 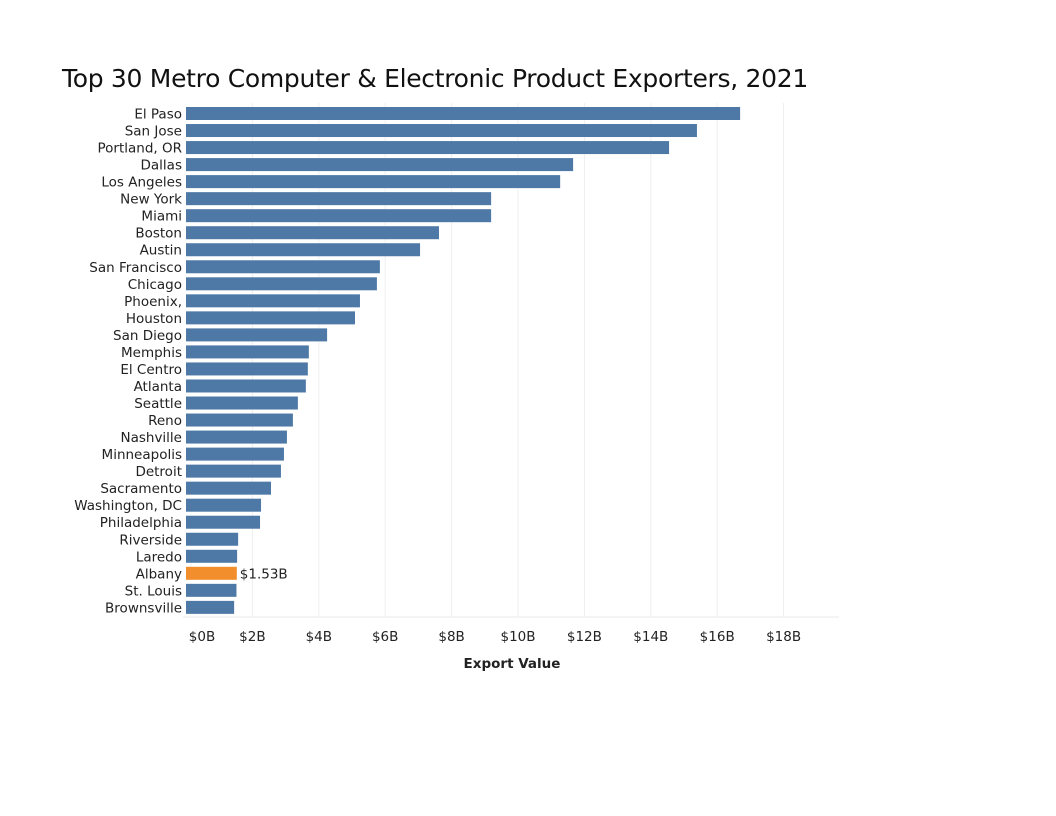 What do you see at coordinates (385, 637) in the screenshot?
I see `x-tick-label: $6B` at bounding box center [385, 637].